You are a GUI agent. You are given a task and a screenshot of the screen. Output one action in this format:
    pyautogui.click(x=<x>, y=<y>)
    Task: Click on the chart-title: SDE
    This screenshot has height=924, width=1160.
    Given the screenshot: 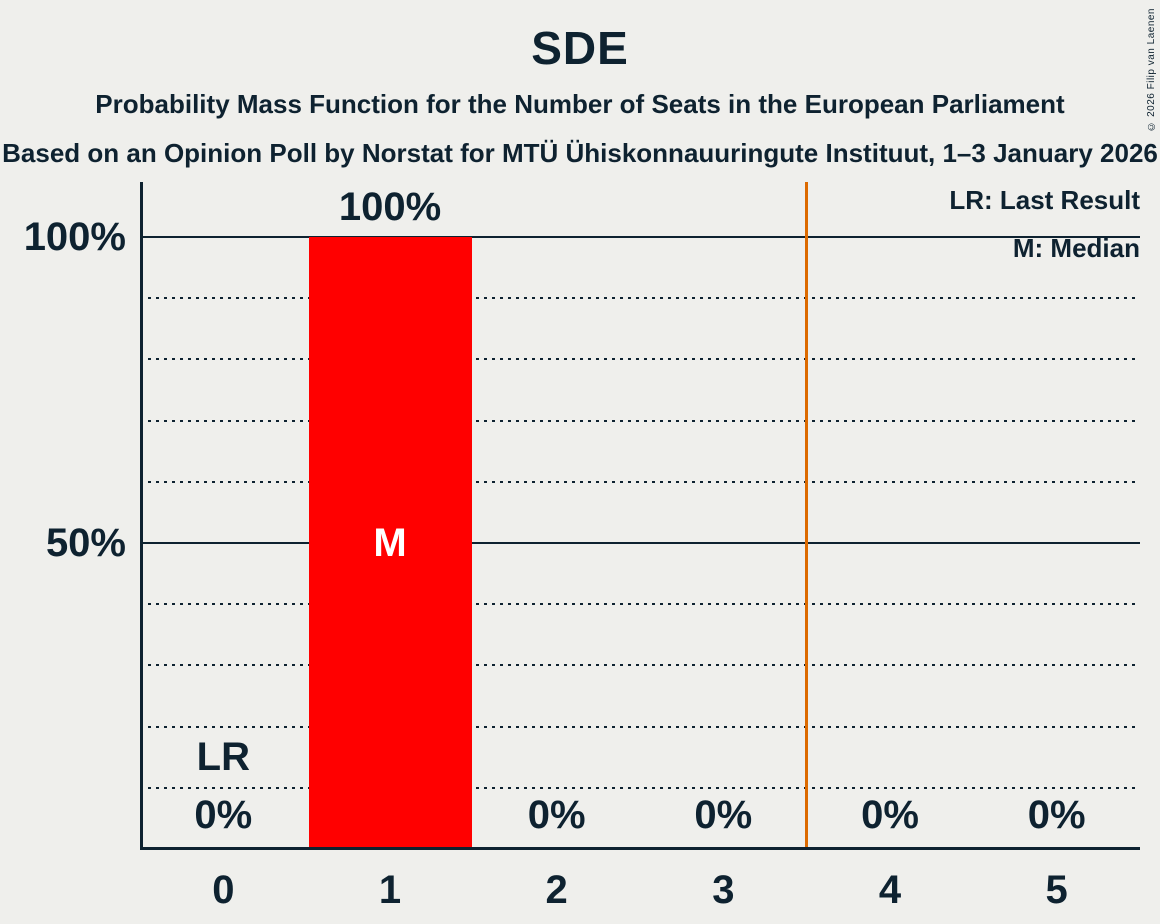 What is the action you would take?
    pyautogui.click(x=580, y=48)
    